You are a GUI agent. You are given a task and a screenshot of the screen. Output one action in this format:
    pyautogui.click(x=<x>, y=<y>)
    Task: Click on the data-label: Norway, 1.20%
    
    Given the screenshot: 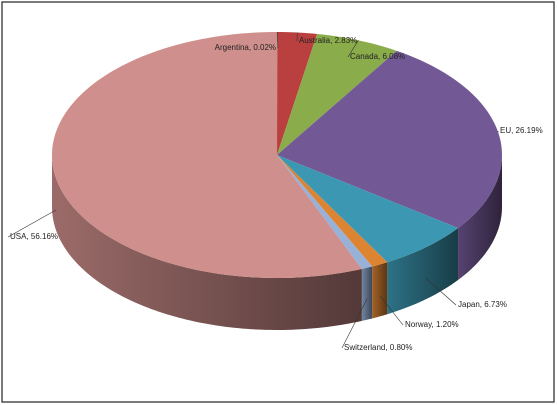 What is the action you would take?
    pyautogui.click(x=432, y=324)
    